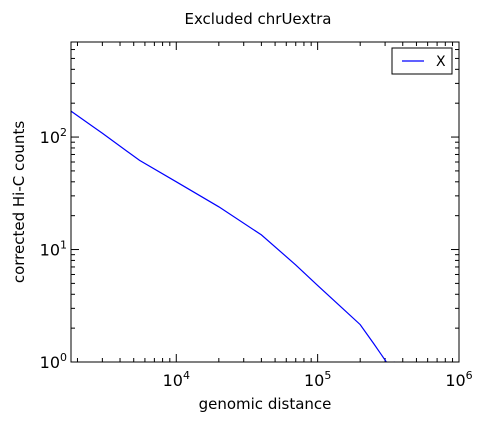 The width and height of the screenshot is (484, 423). Describe the element at coordinates (327, 375) in the screenshot. I see `x-tick-label-exponent: 5` at that location.